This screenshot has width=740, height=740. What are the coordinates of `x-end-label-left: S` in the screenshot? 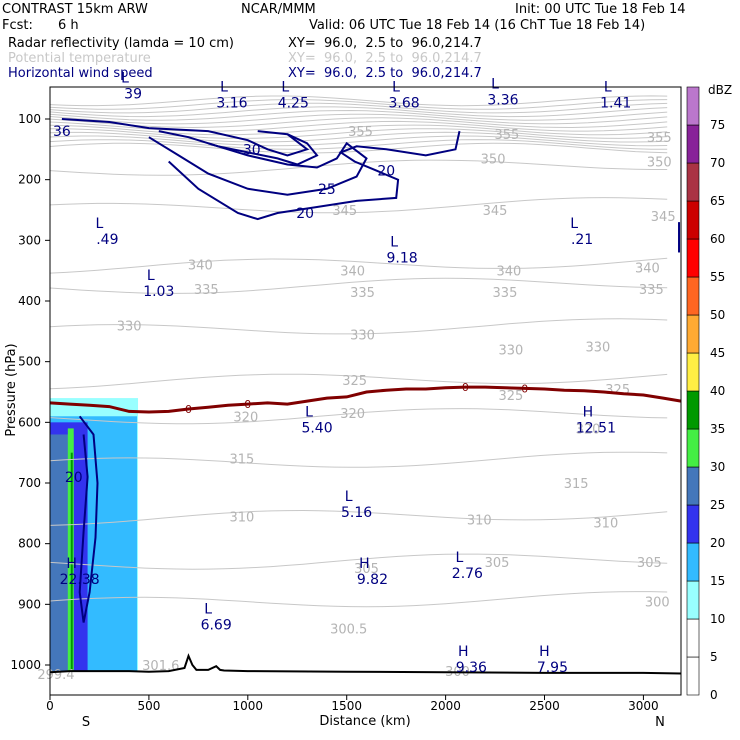 It's located at (86, 722).